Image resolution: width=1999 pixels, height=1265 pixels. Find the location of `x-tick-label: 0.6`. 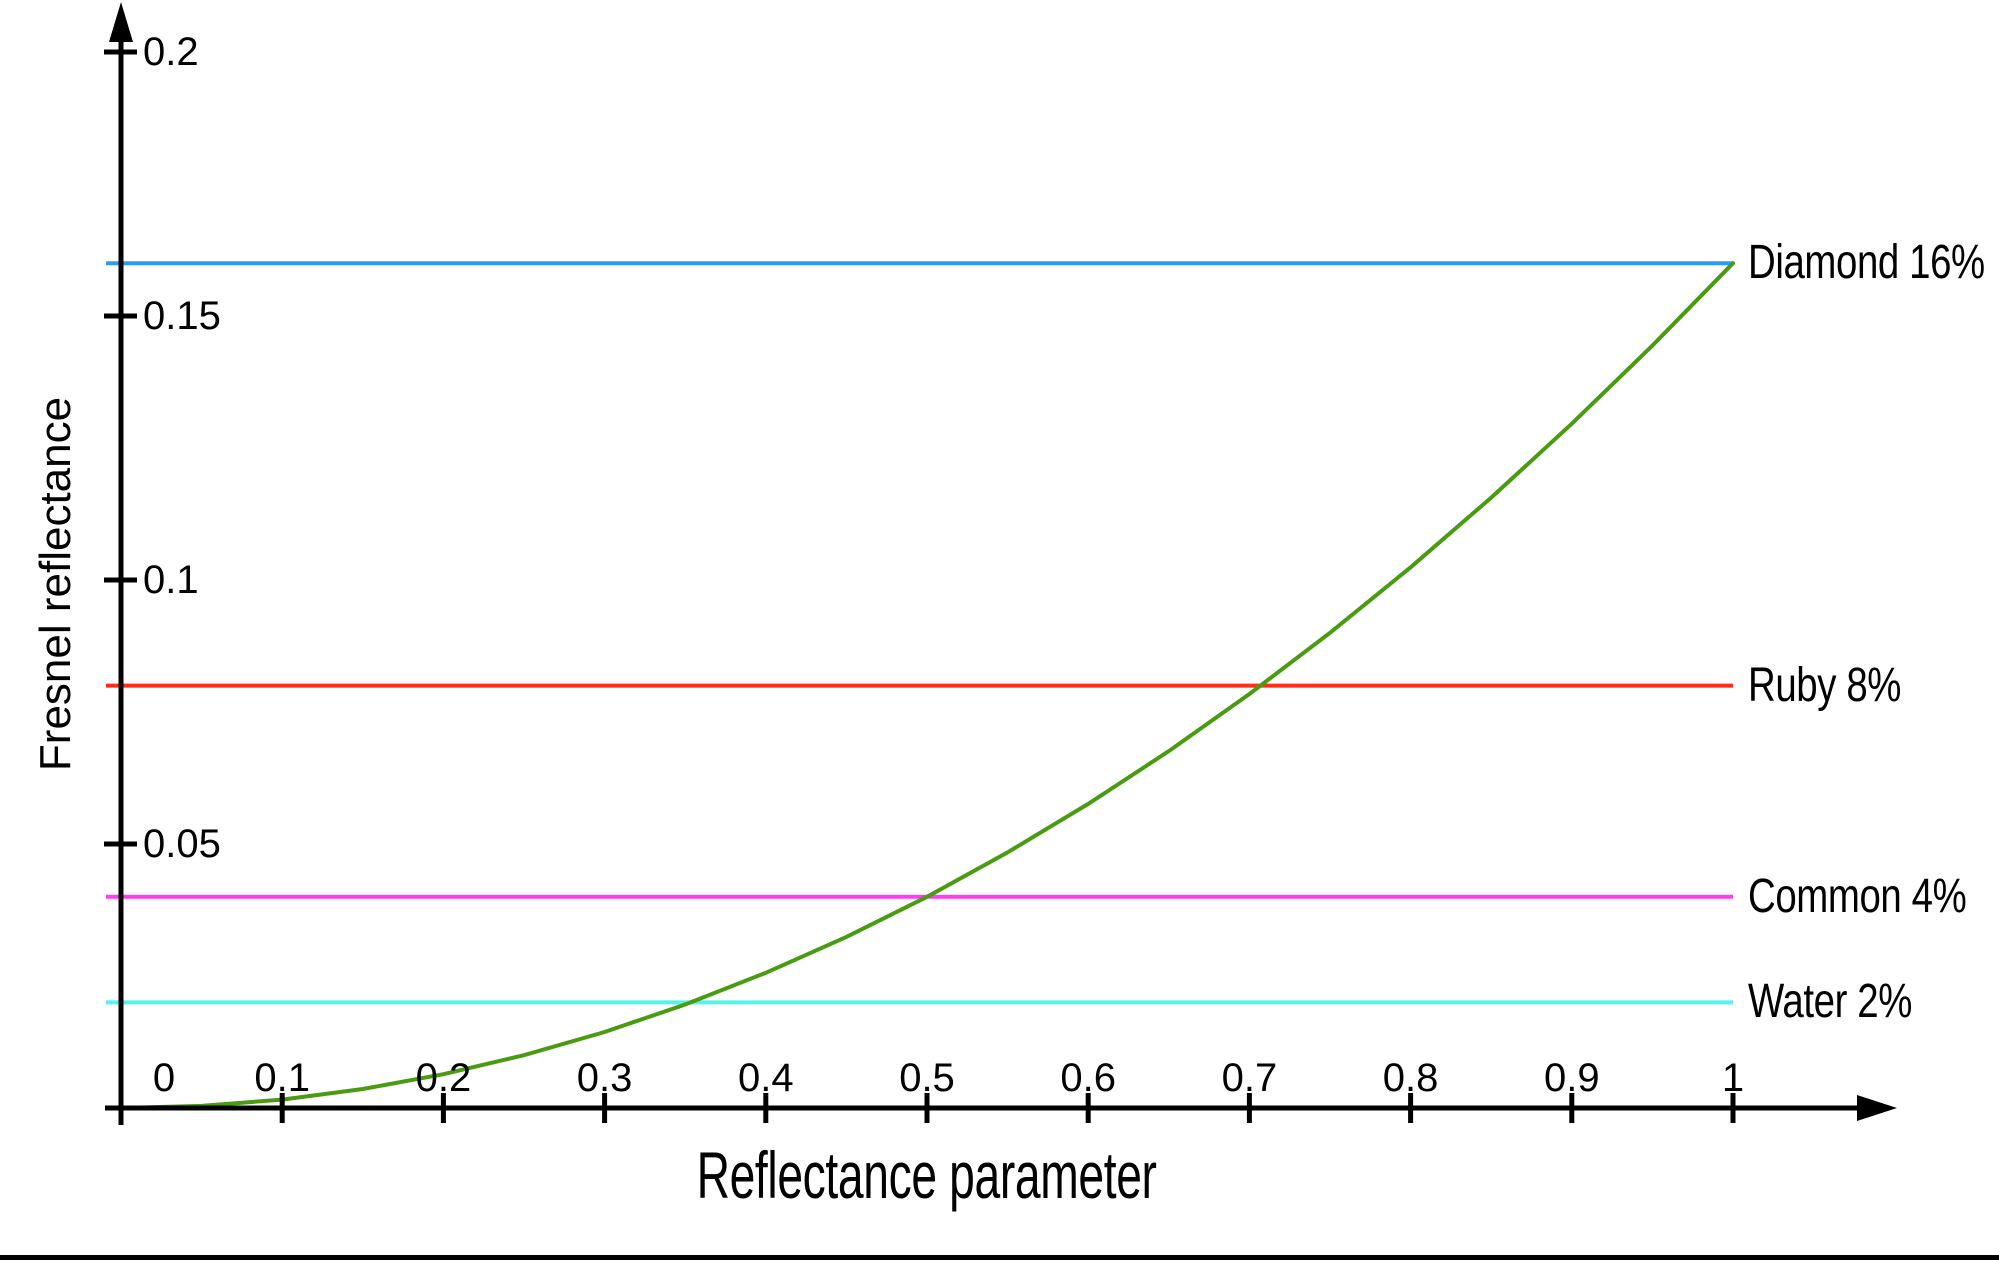

x-tick-label: 0.6 is located at coordinates (1088, 1078).